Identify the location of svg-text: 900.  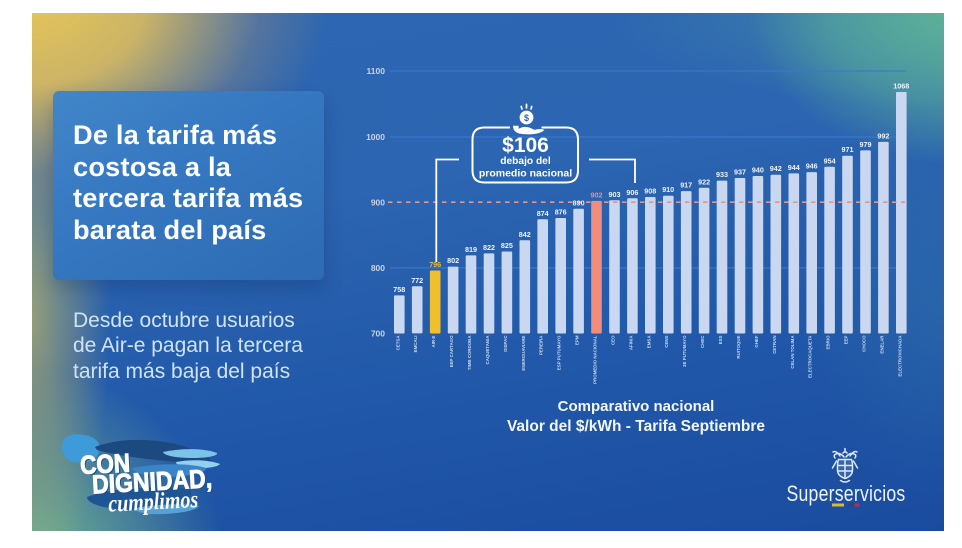
(378, 203).